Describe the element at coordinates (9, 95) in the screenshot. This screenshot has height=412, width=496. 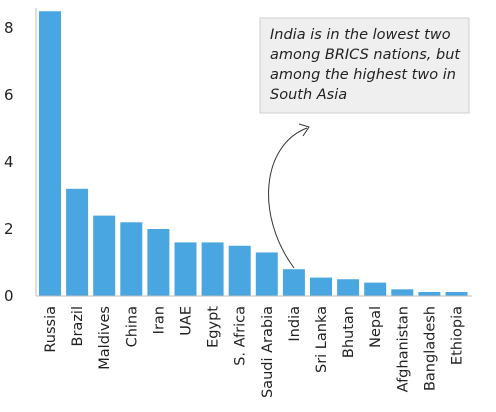
I see `y-tick-label: 6` at that location.